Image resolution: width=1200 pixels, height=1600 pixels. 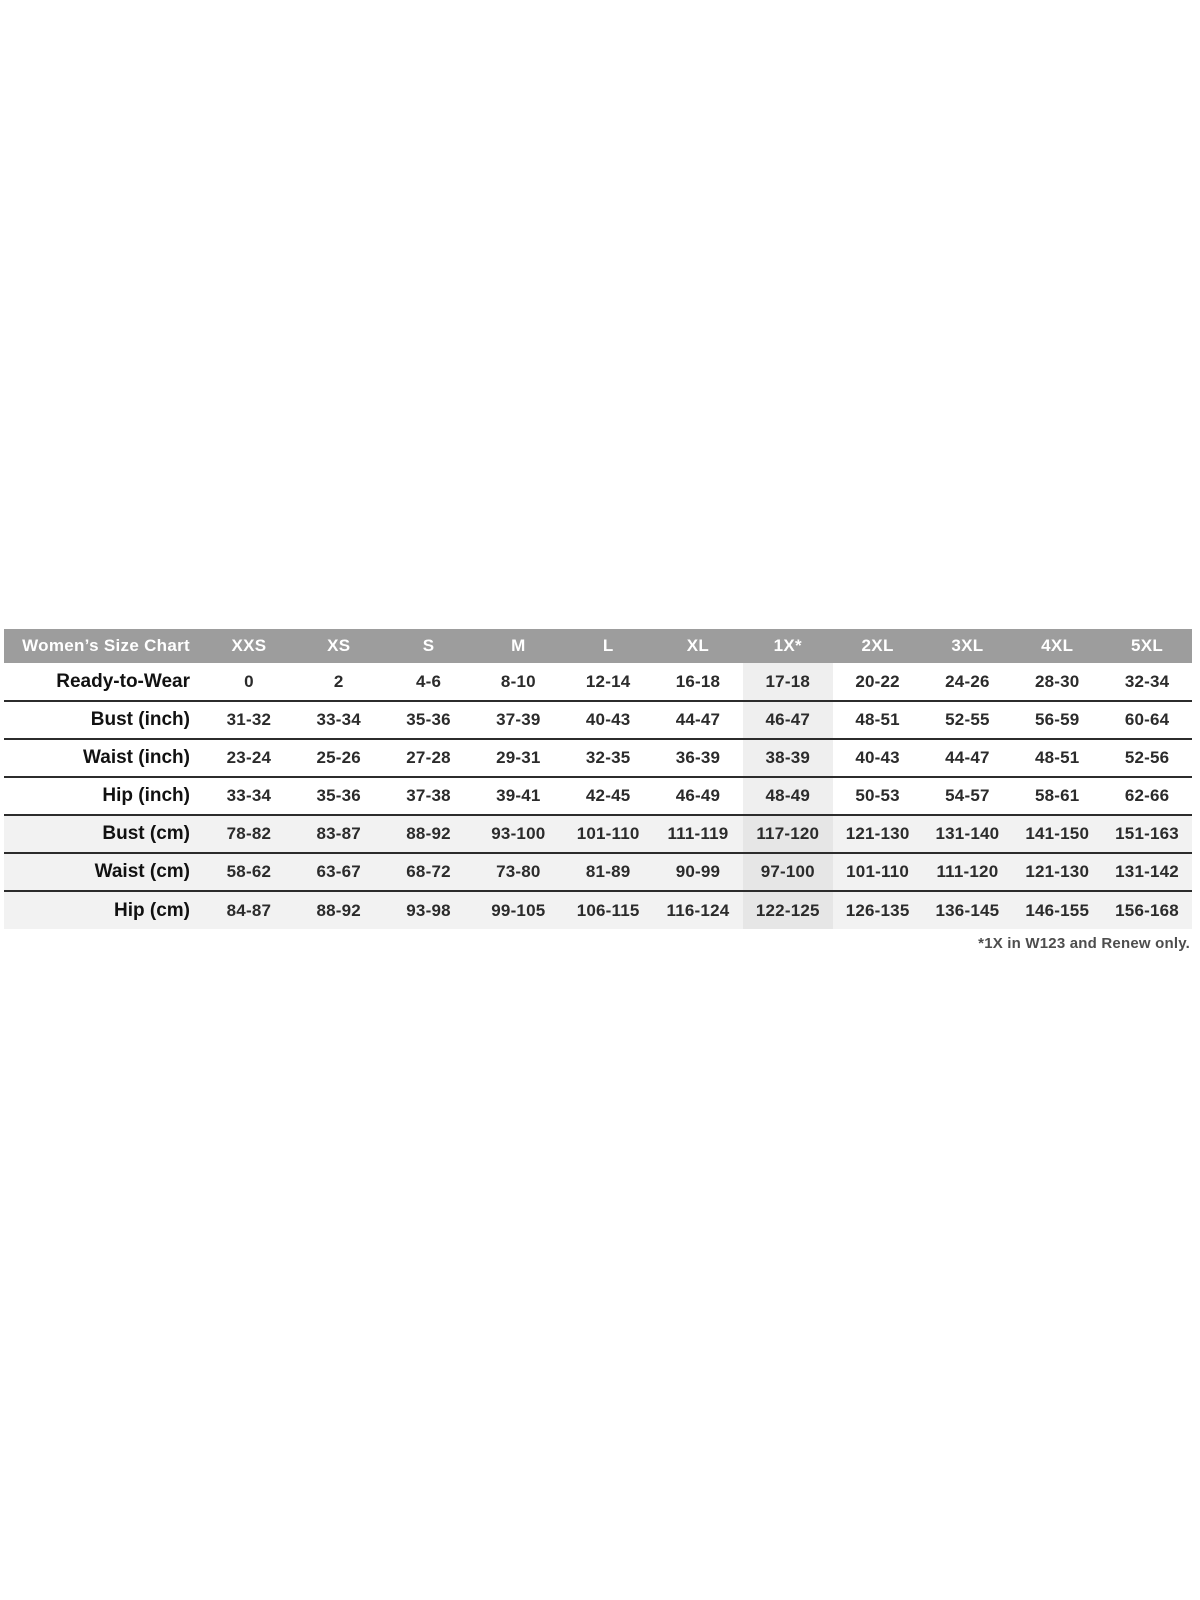 What do you see at coordinates (698, 757) in the screenshot?
I see `size-cell: 36-39` at bounding box center [698, 757].